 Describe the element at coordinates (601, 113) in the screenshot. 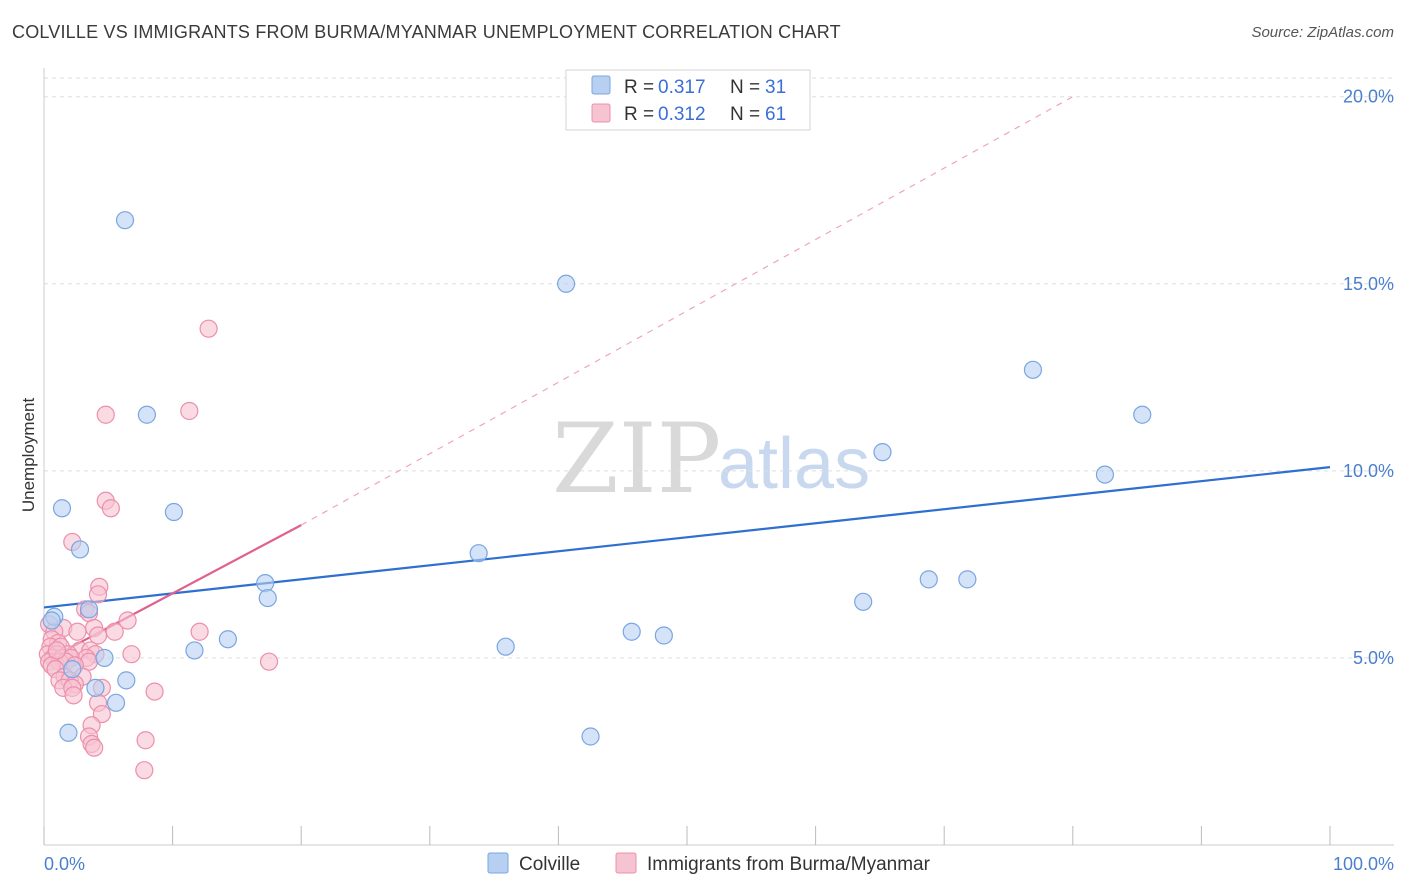

I see `legend-swatch-burma` at that location.